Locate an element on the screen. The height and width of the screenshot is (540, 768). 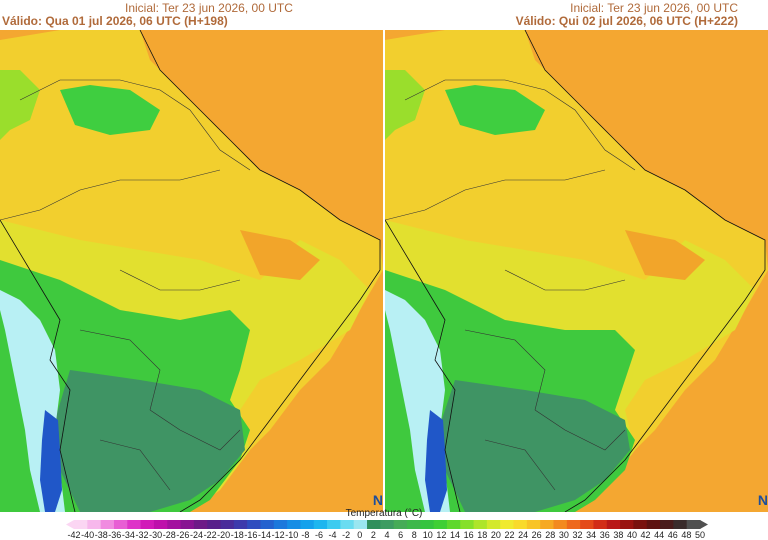
legend-tick-label: 24 is located at coordinates (523, 535).